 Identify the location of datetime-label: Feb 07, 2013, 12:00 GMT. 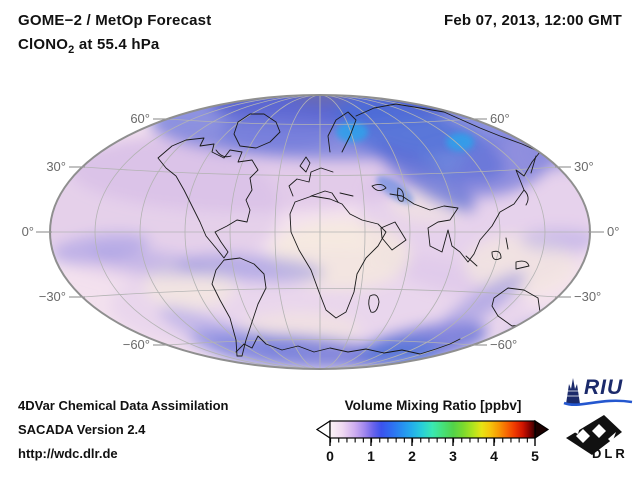
(532, 20).